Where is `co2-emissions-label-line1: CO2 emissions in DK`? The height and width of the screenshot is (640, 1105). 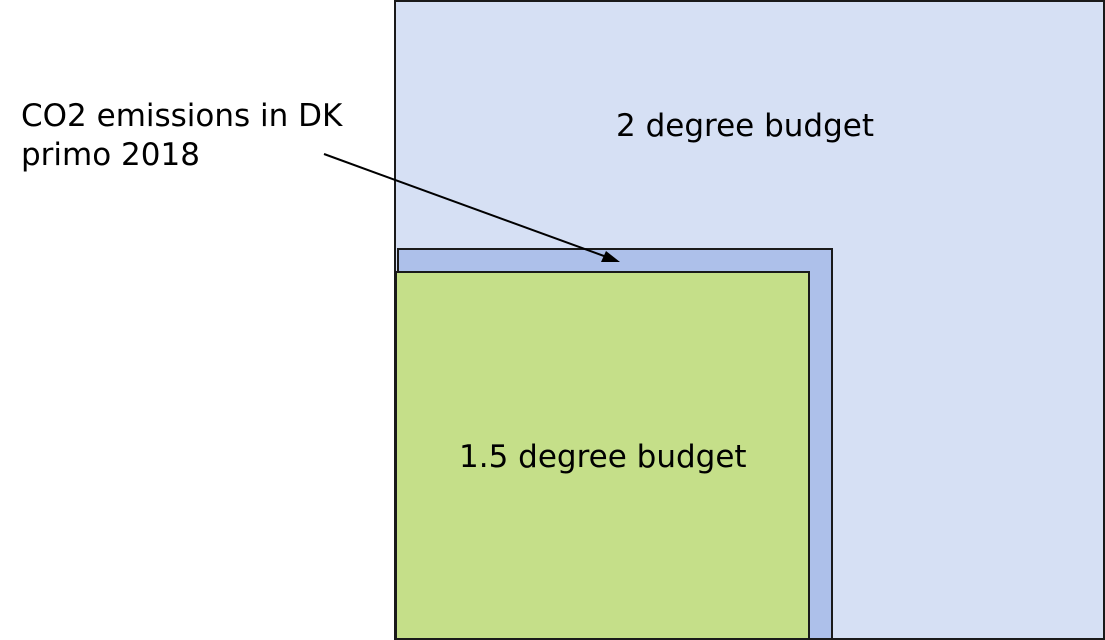
co2-emissions-label-line1: CO2 emissions in DK is located at coordinates (182, 116).